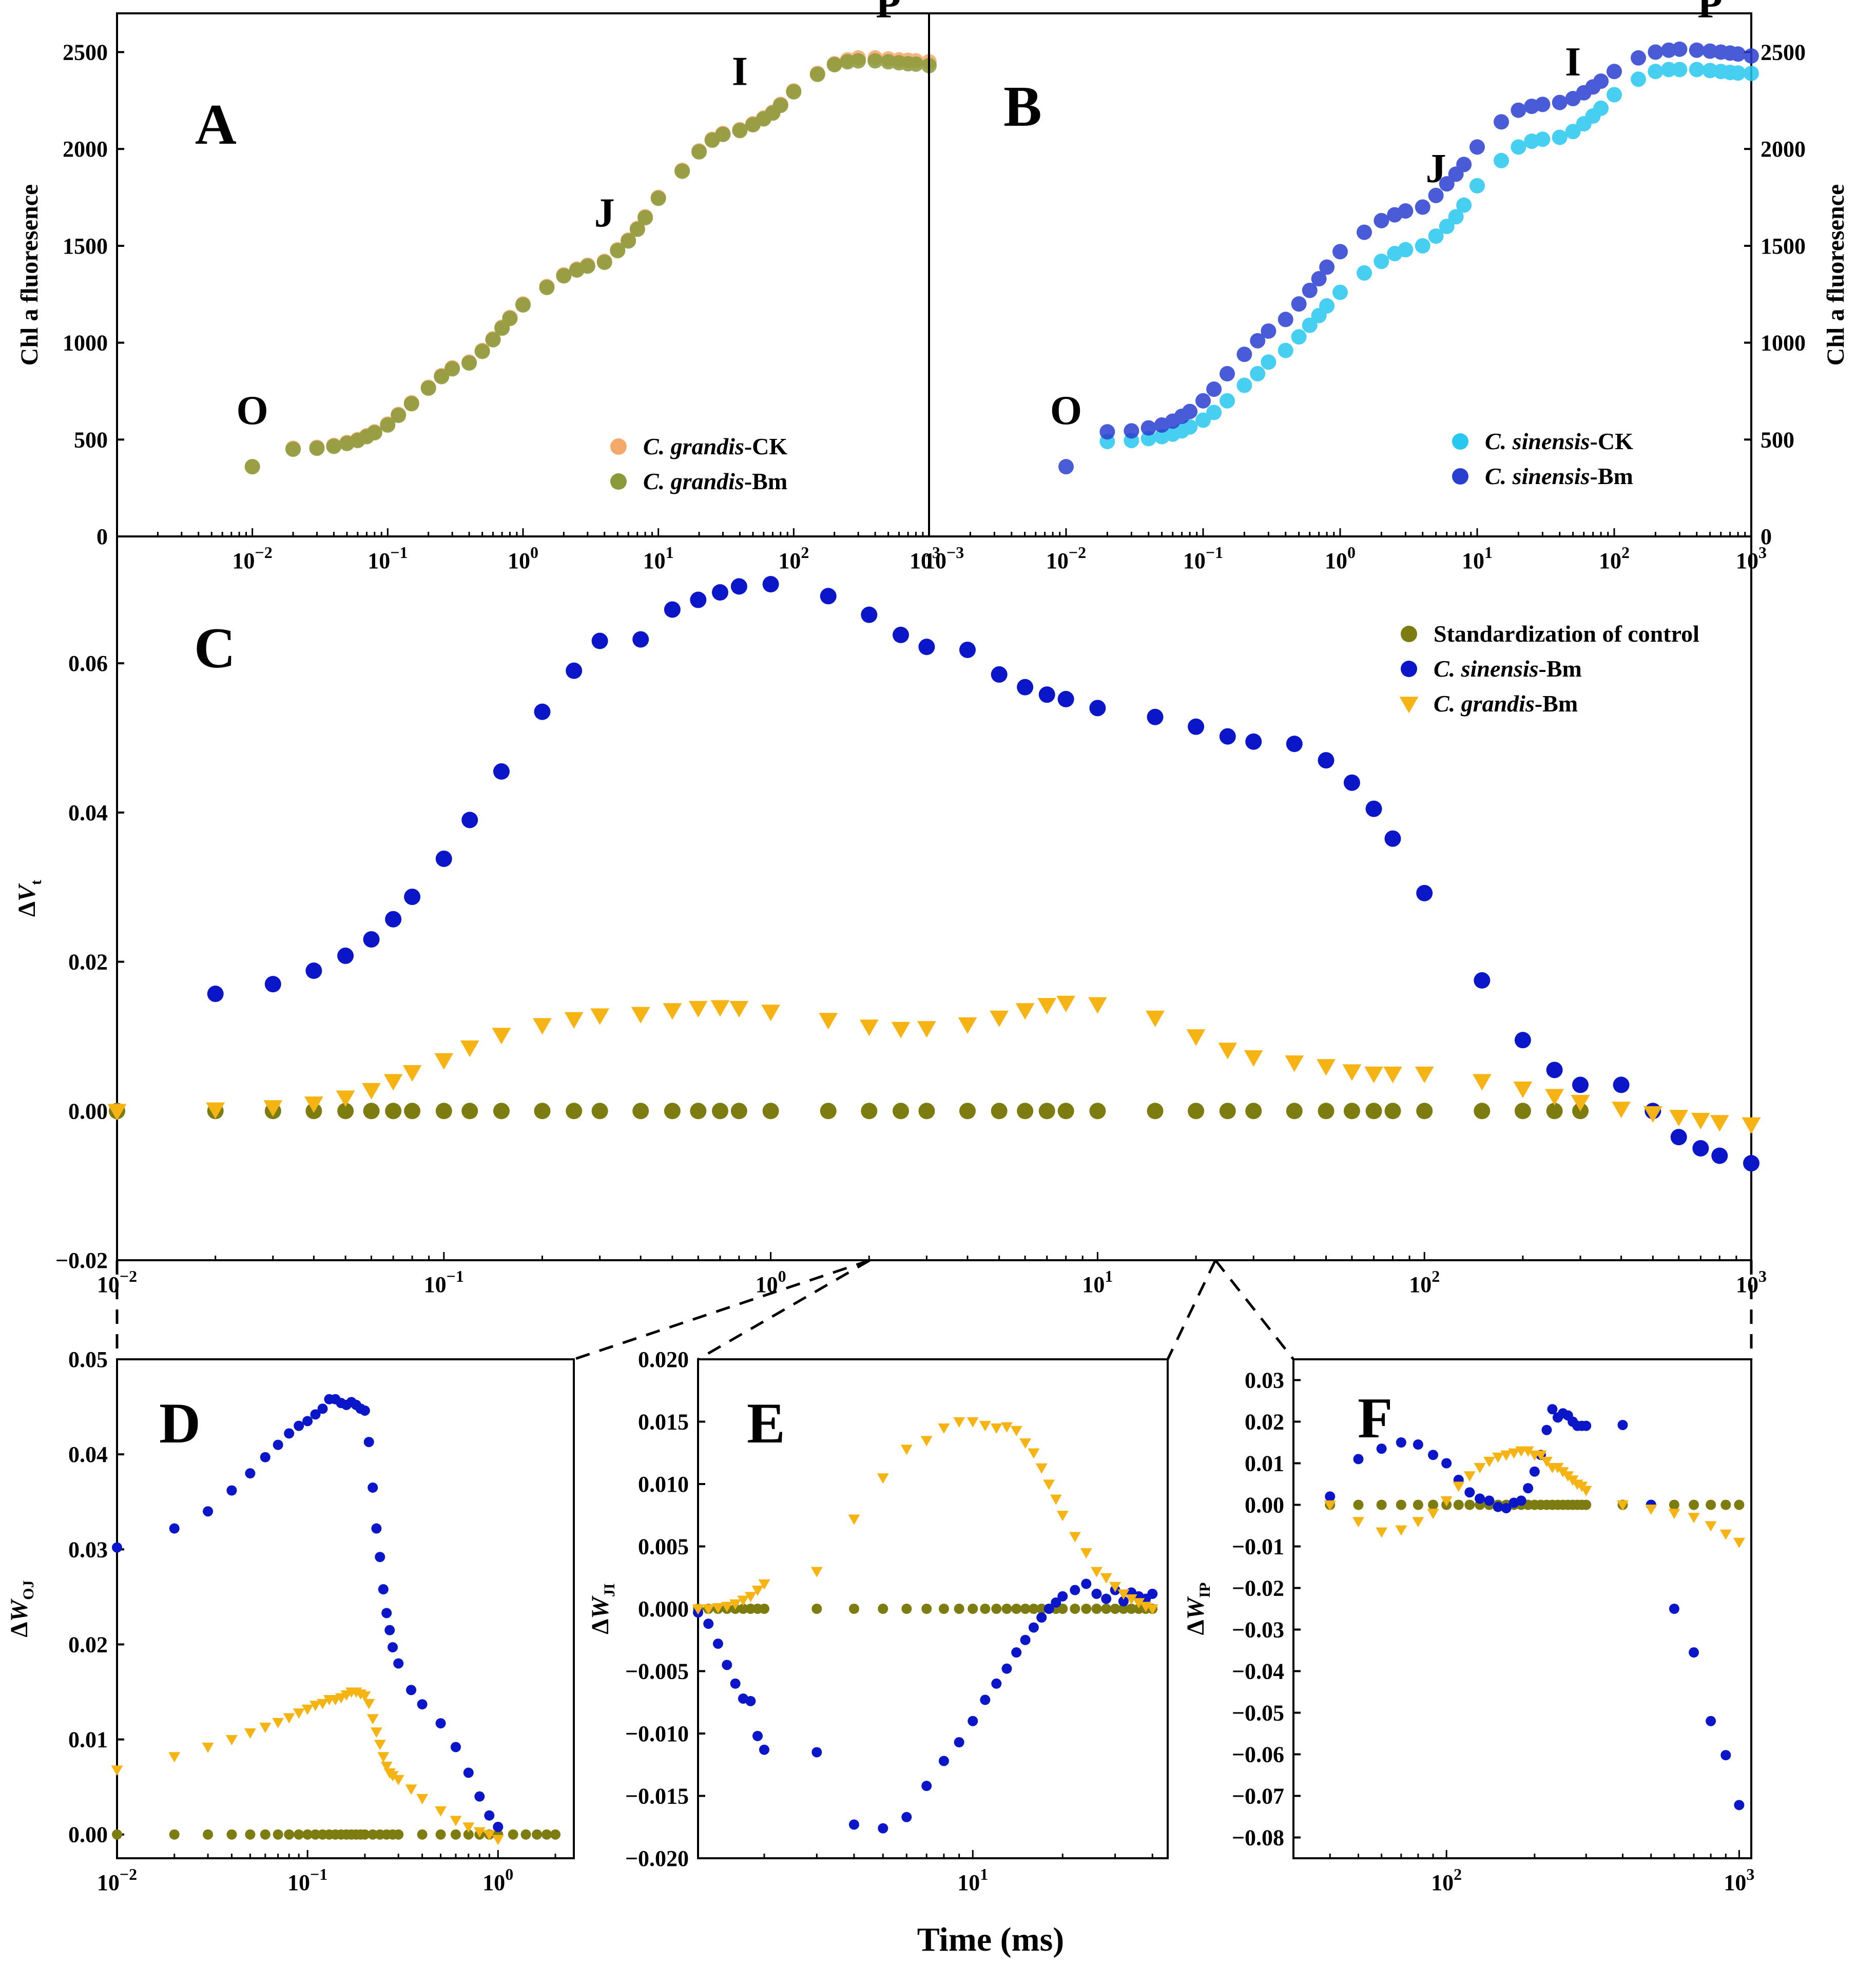  Describe the element at coordinates (88, 1359) in the screenshot. I see `y-tick-label: 0.05` at that location.